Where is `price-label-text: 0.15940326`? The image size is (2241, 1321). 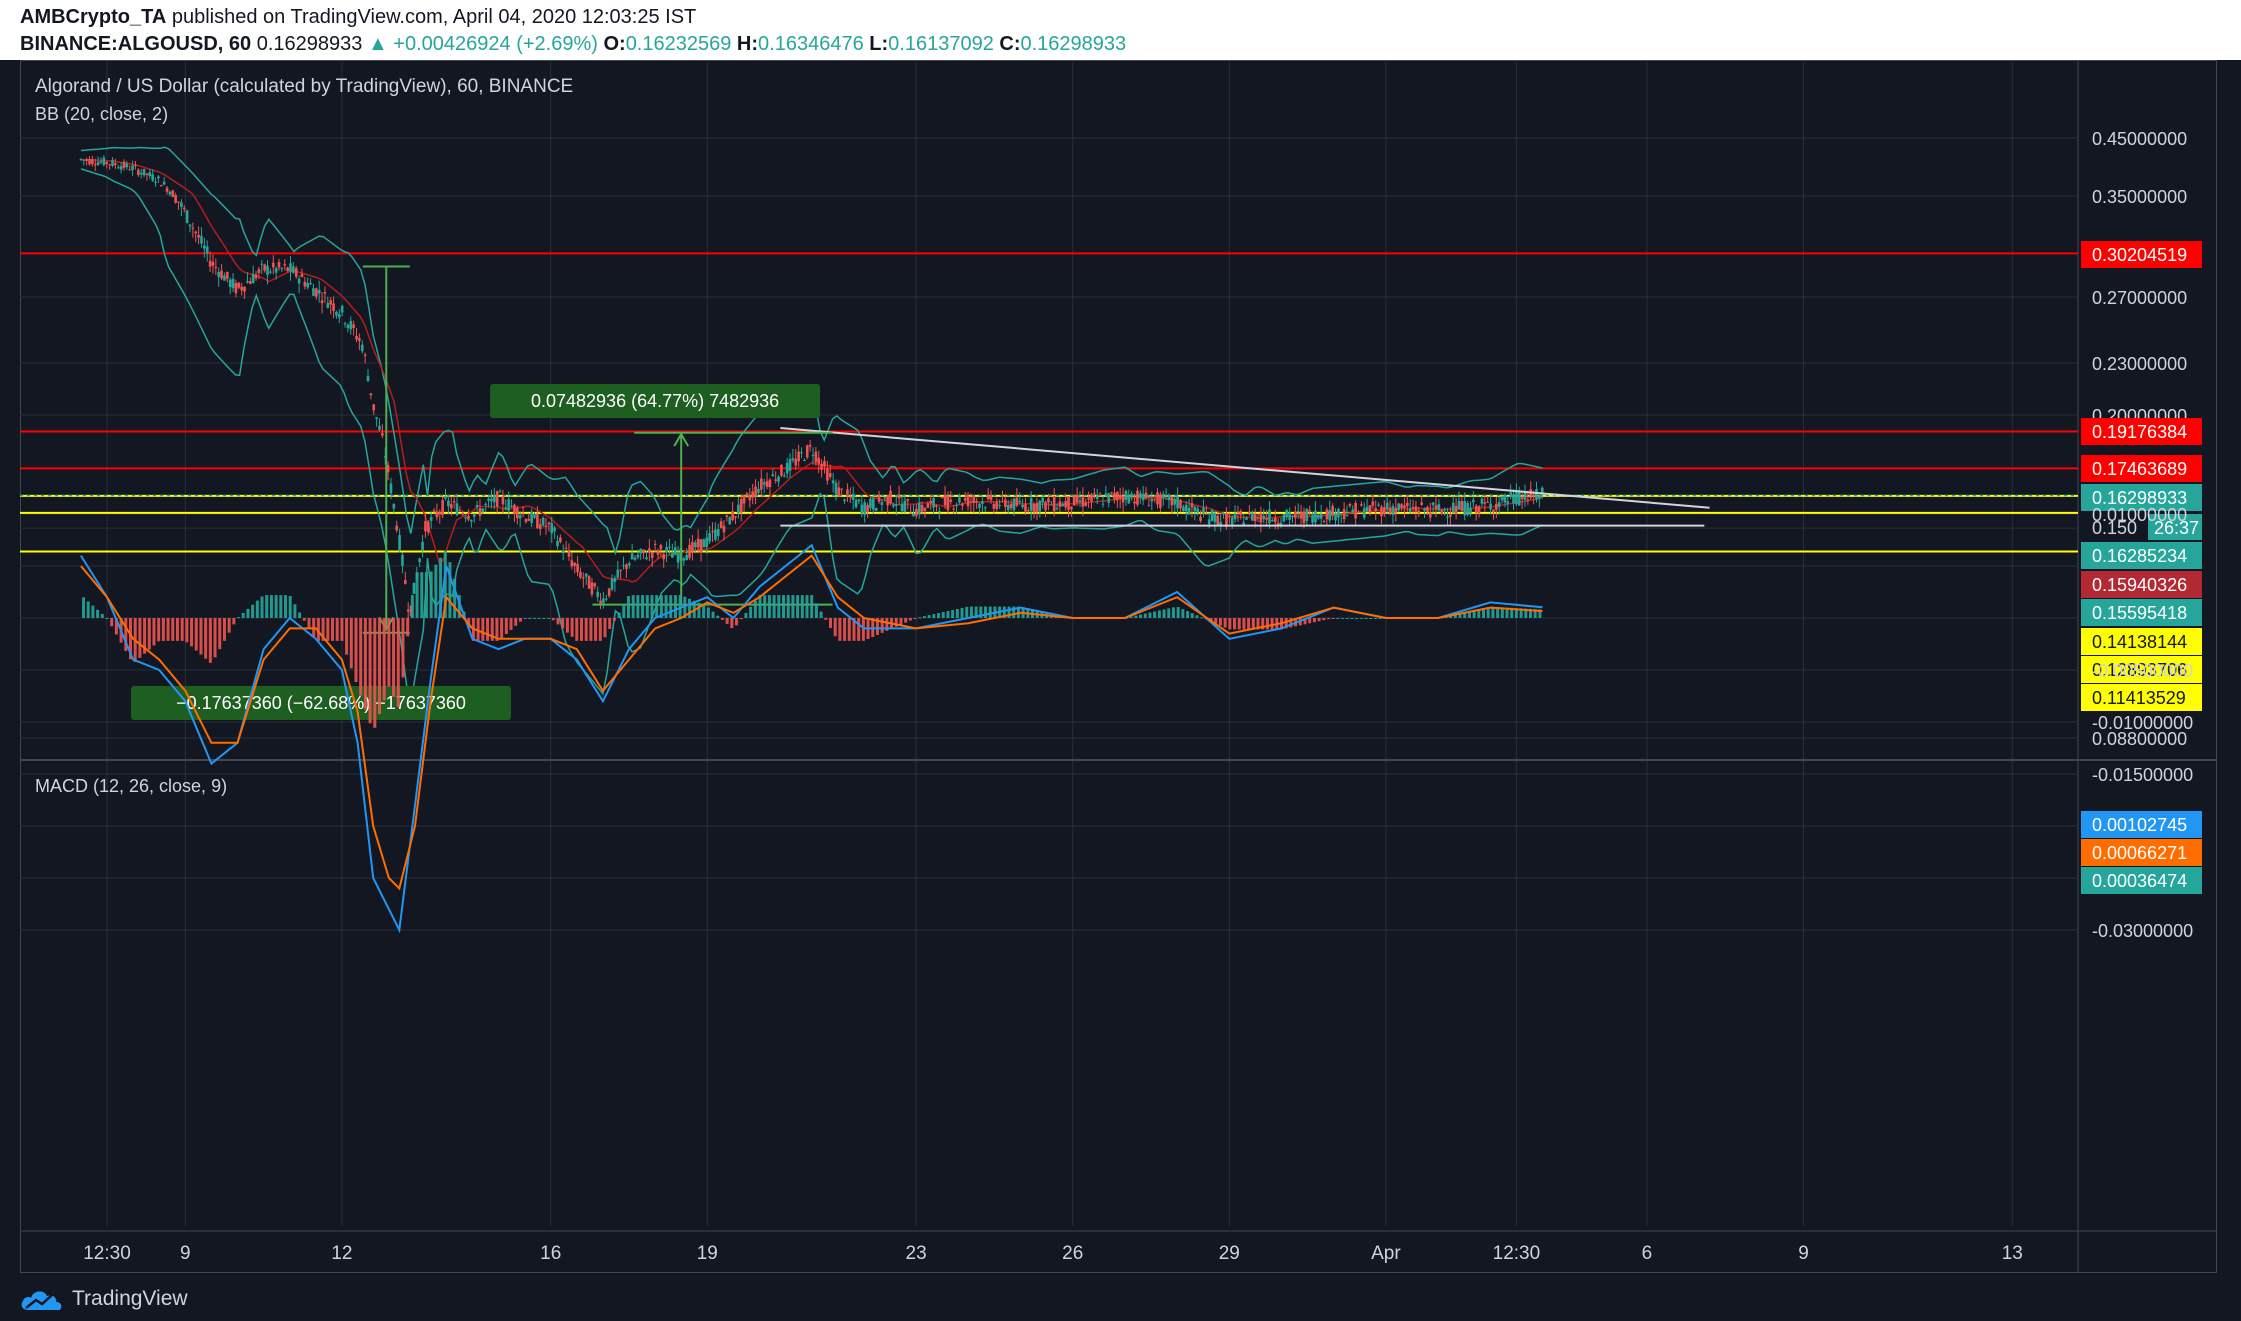 price-label-text: 0.15940326 is located at coordinates (2139, 585).